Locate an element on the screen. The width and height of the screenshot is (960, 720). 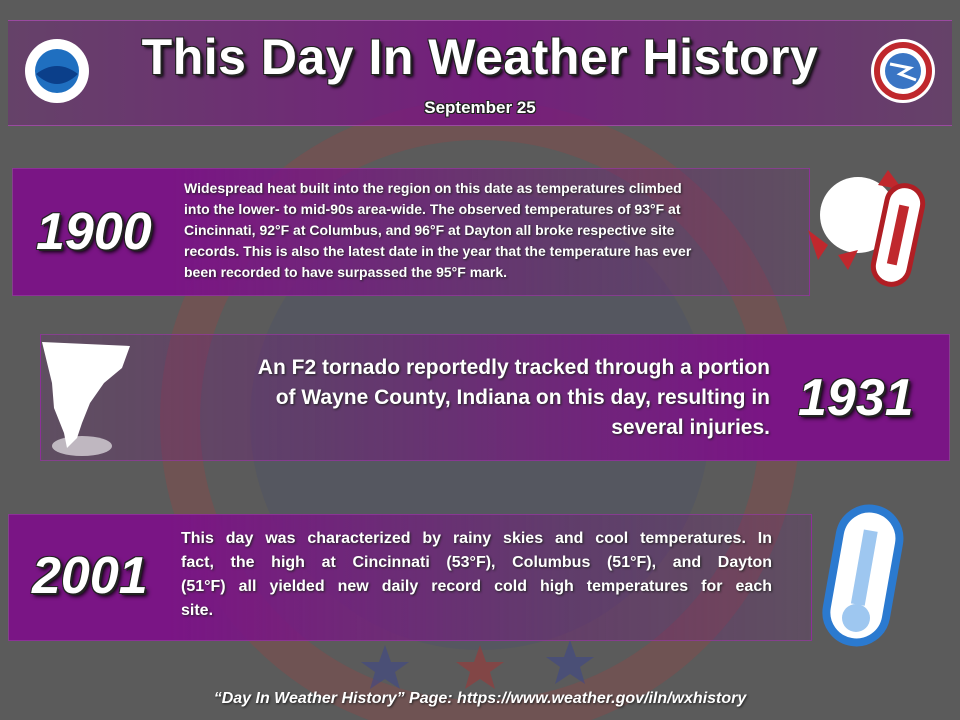
title: This Day In Weather History is located at coordinates (480, 57).